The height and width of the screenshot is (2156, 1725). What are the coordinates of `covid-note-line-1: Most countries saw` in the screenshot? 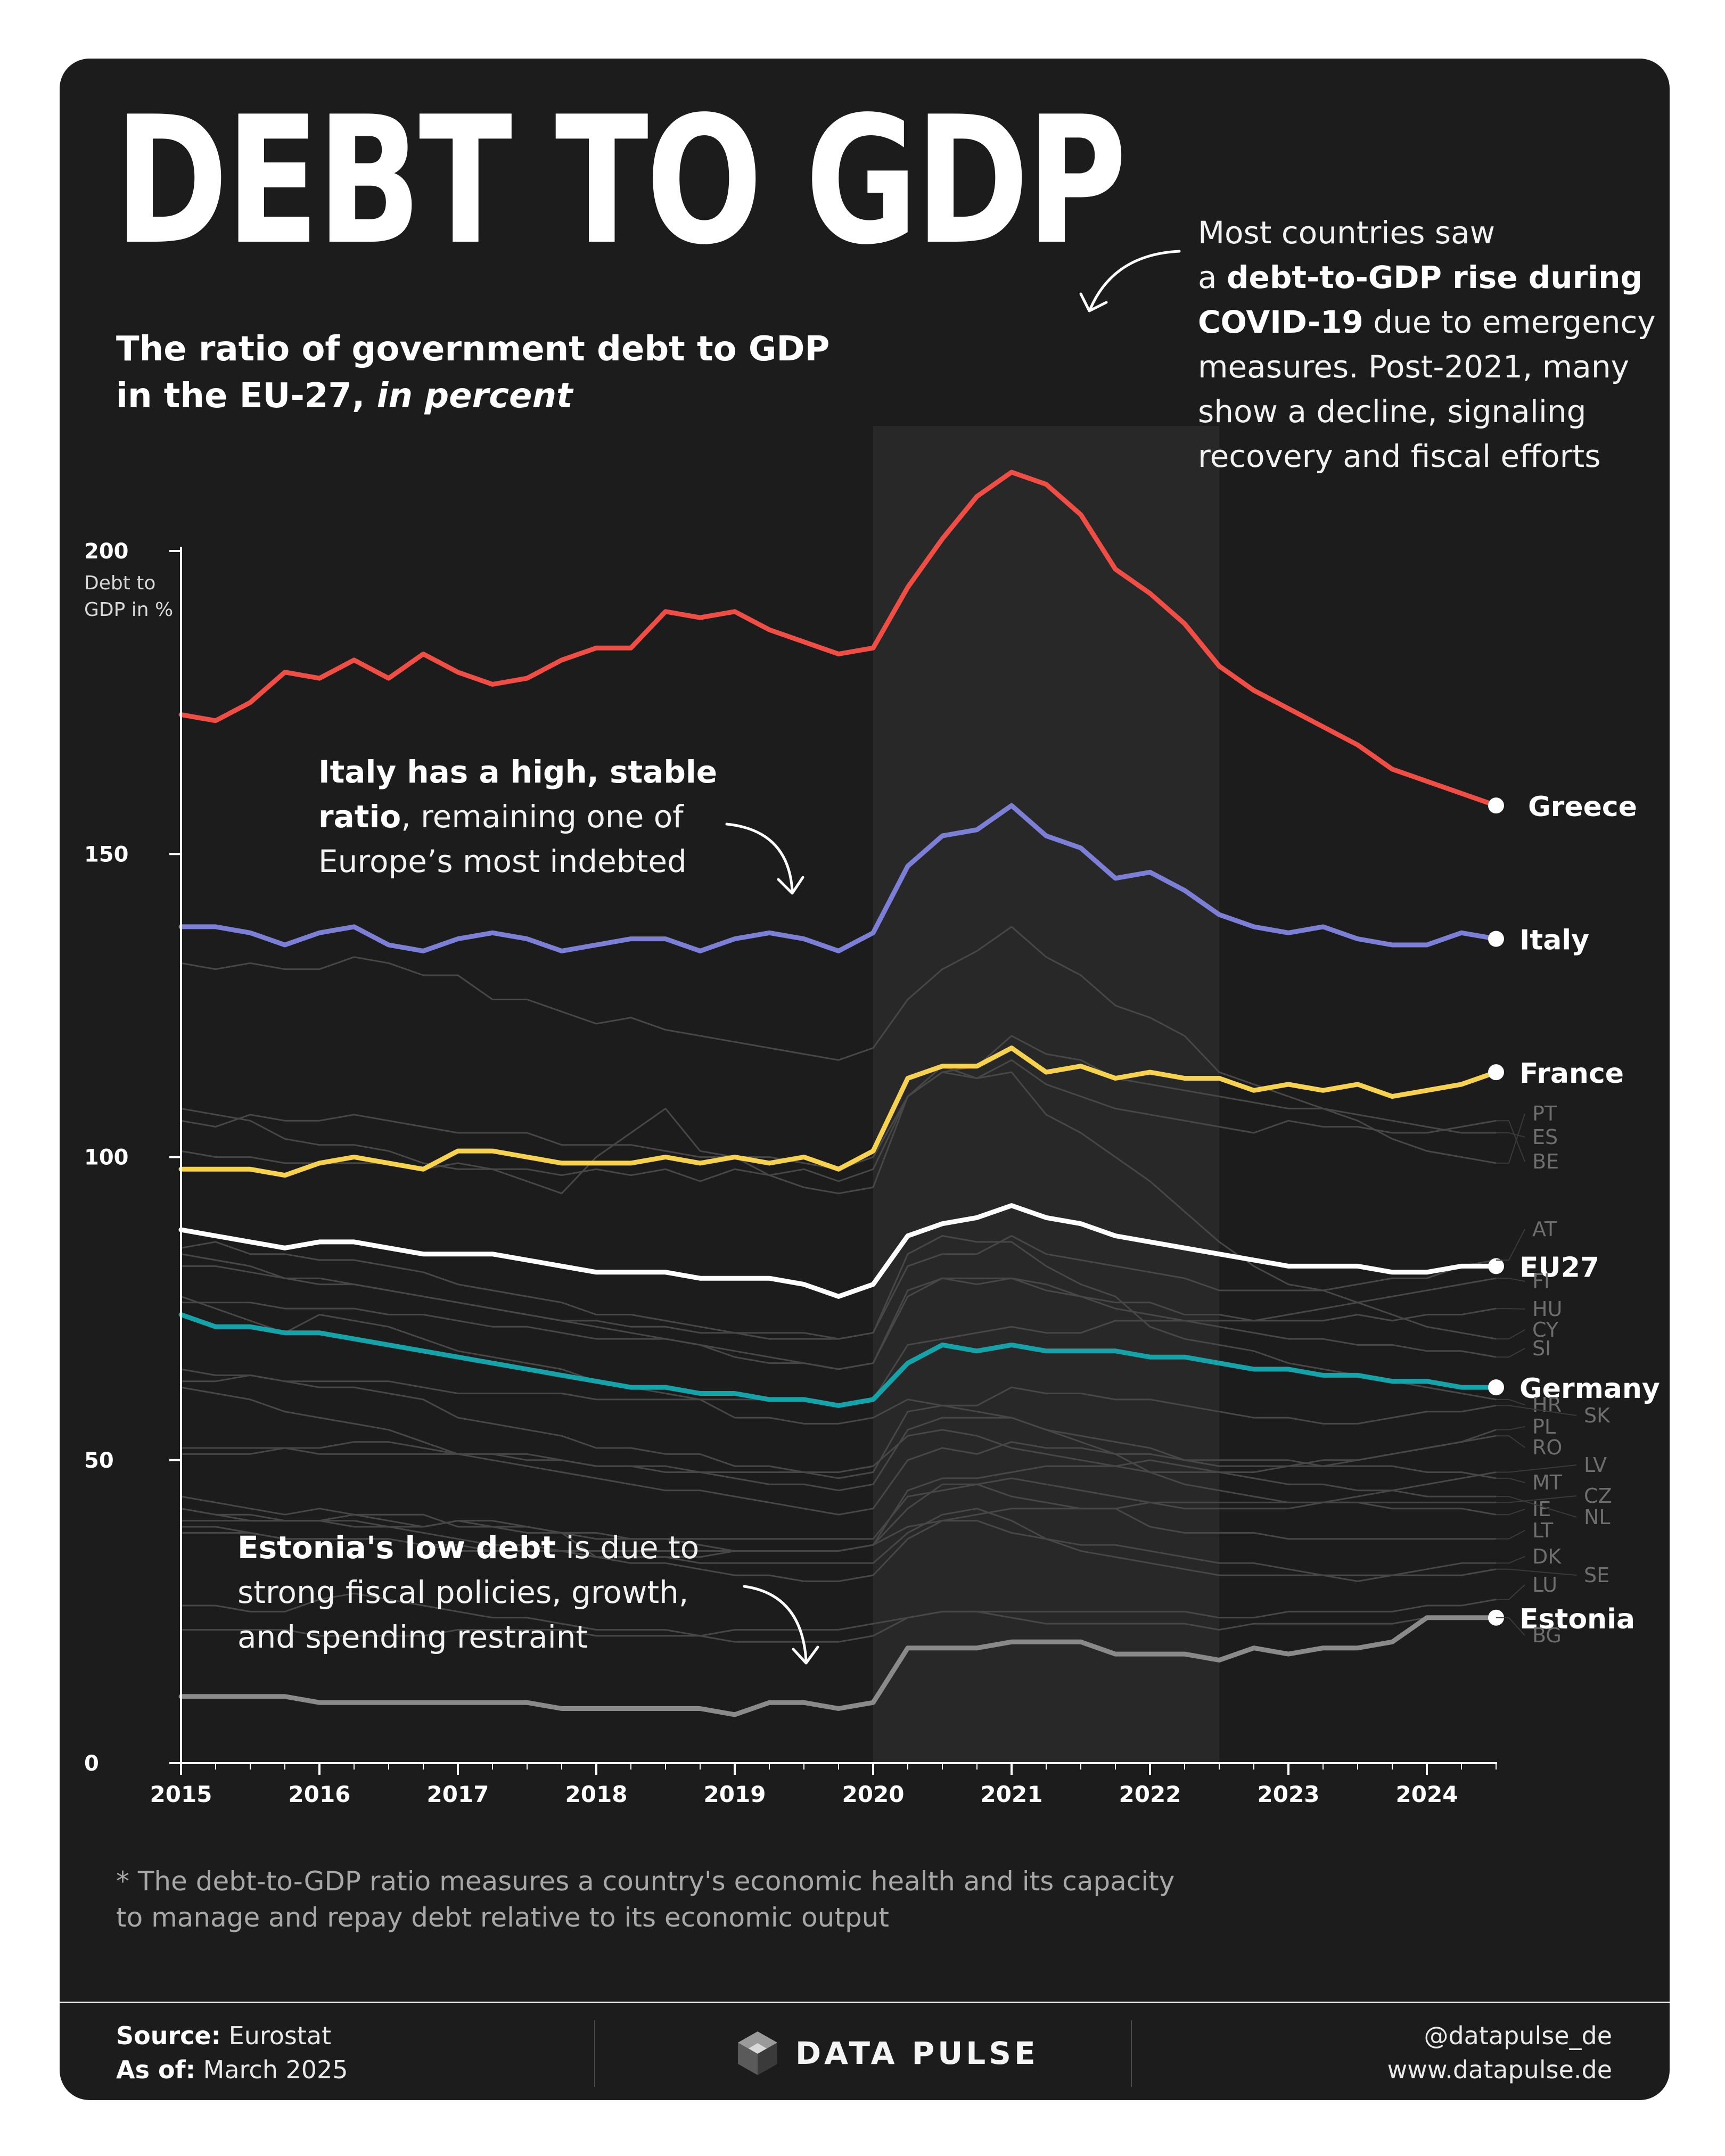 It's located at (1347, 233).